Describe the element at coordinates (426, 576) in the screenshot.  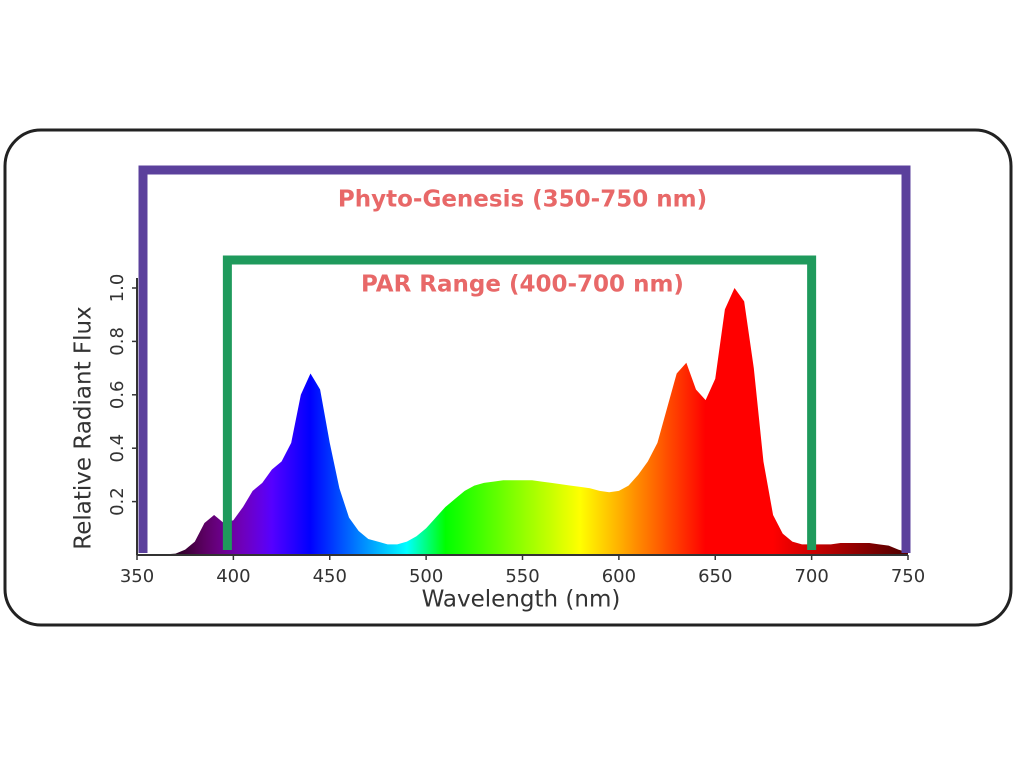
I see `x-tick-label: 500` at that location.